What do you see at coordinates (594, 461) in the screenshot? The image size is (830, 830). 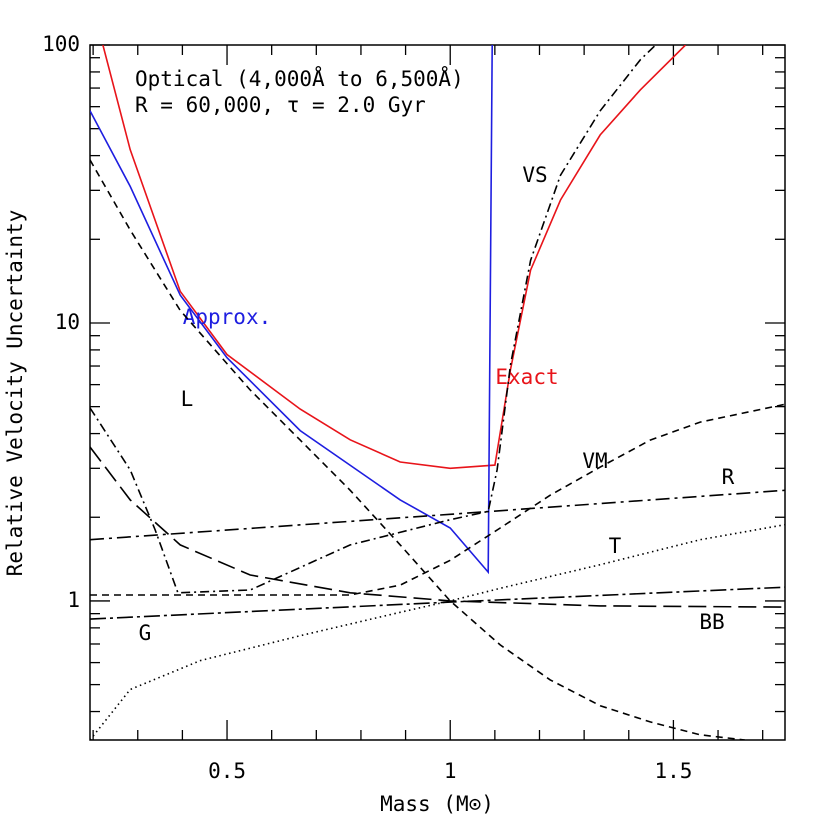 I see `series-label: VM` at bounding box center [594, 461].